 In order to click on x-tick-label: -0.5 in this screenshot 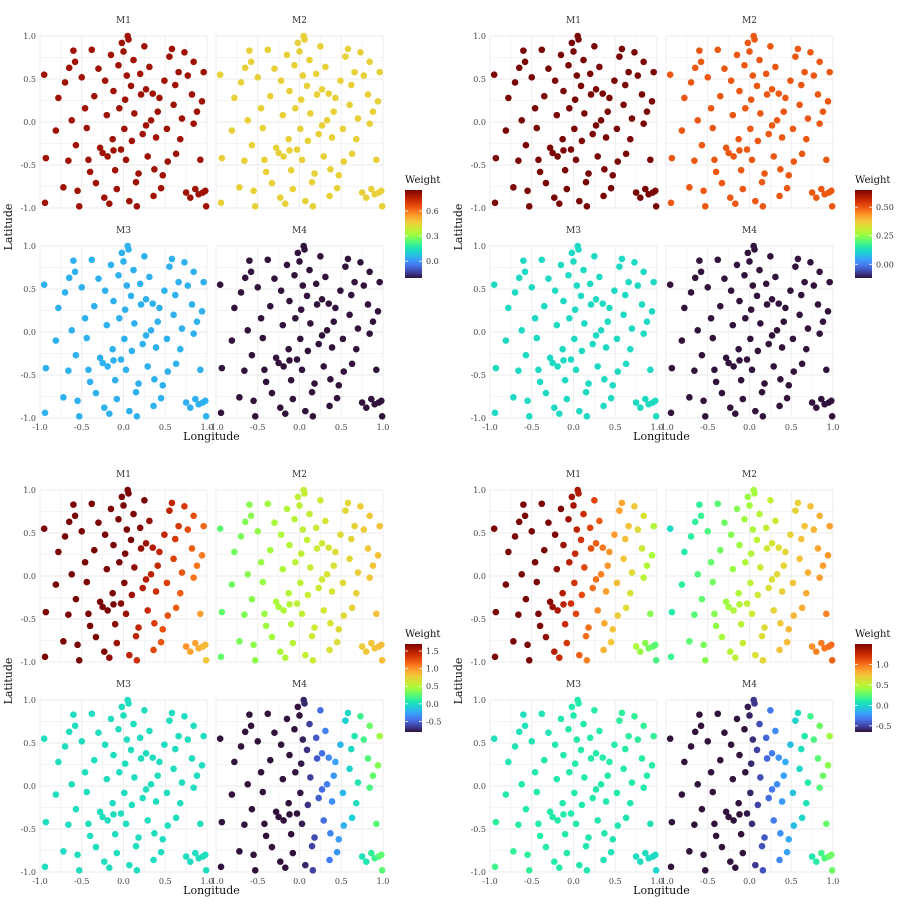, I will do `click(707, 427)`.